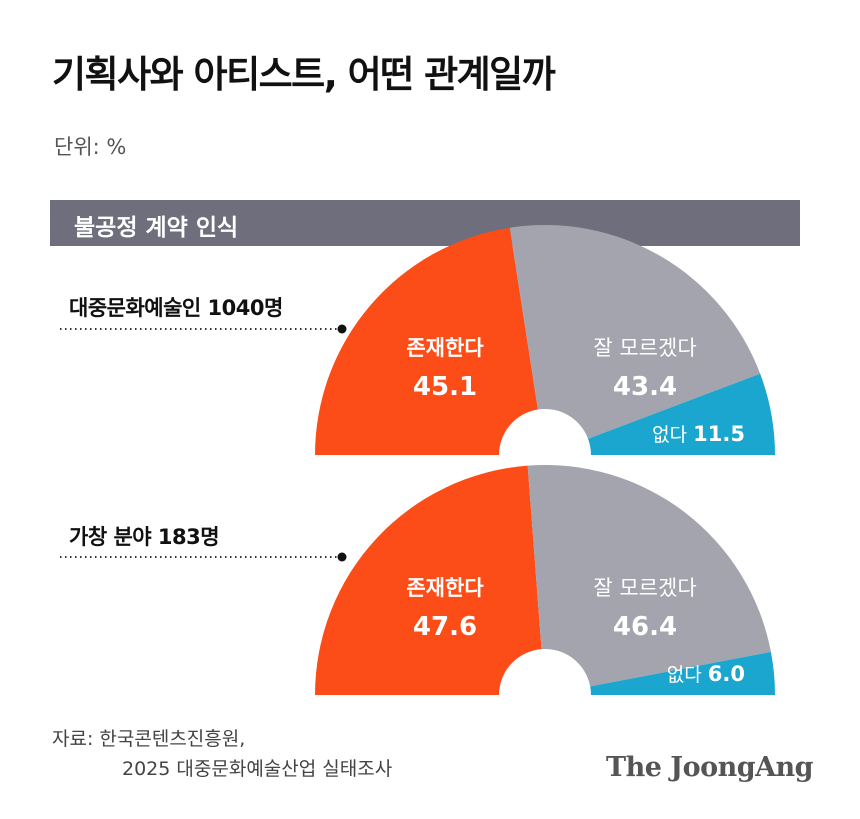 The height and width of the screenshot is (819, 860). I want to click on chart-2-title: 가창 분야 183명, so click(144, 537).